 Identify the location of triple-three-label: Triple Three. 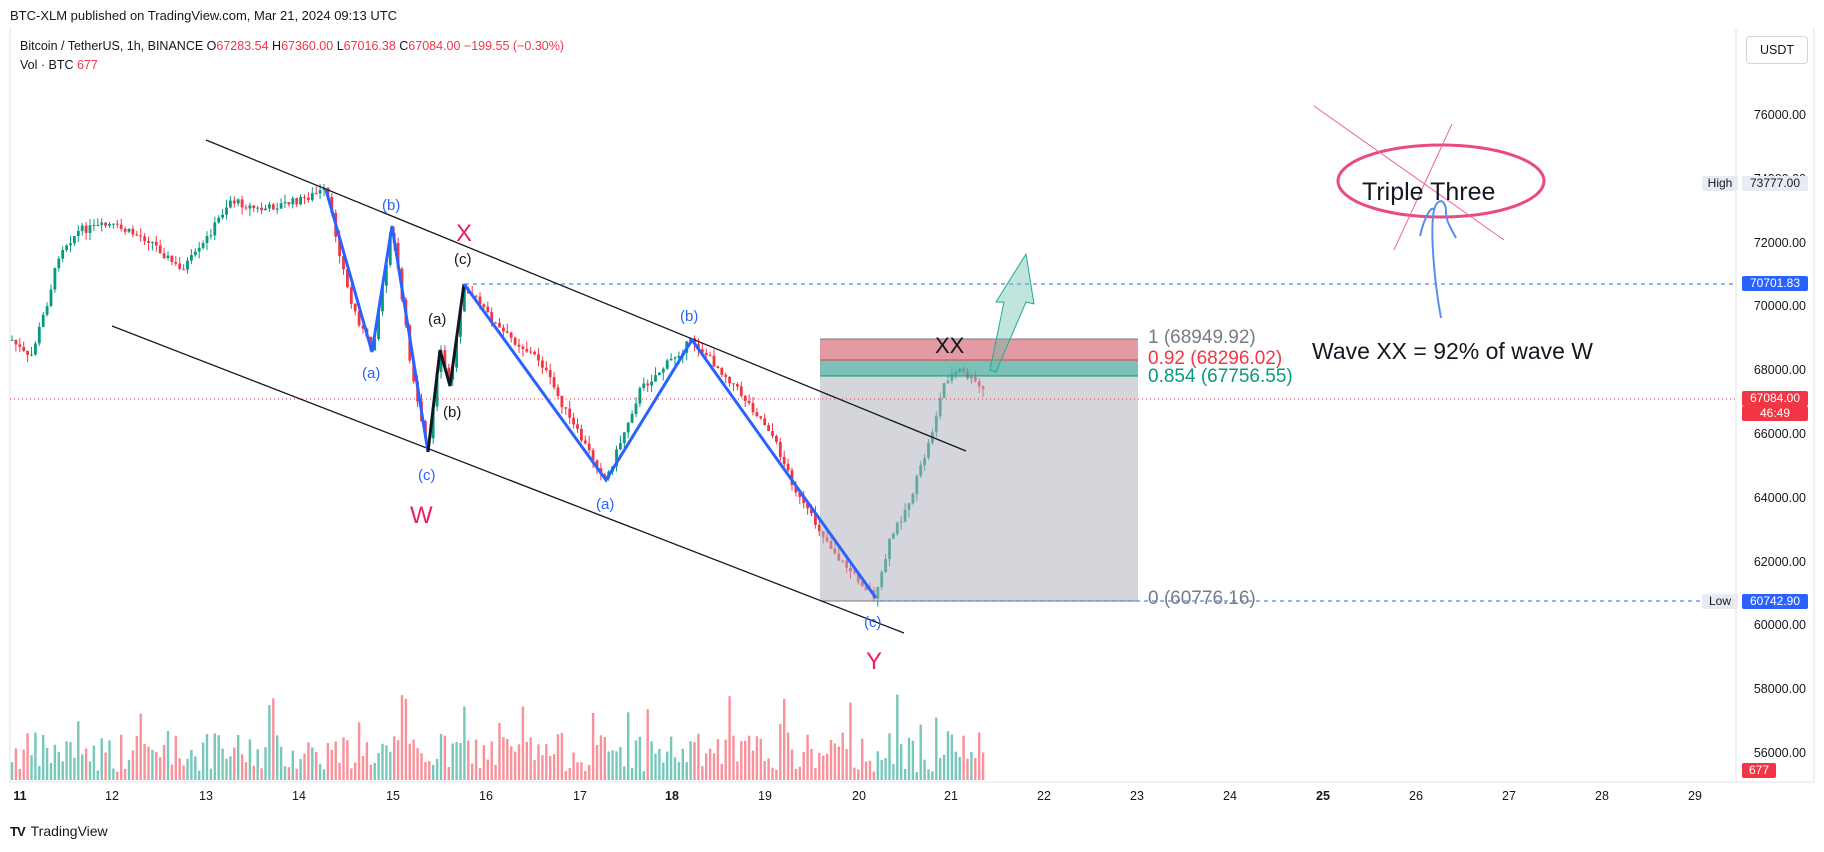
(1429, 192).